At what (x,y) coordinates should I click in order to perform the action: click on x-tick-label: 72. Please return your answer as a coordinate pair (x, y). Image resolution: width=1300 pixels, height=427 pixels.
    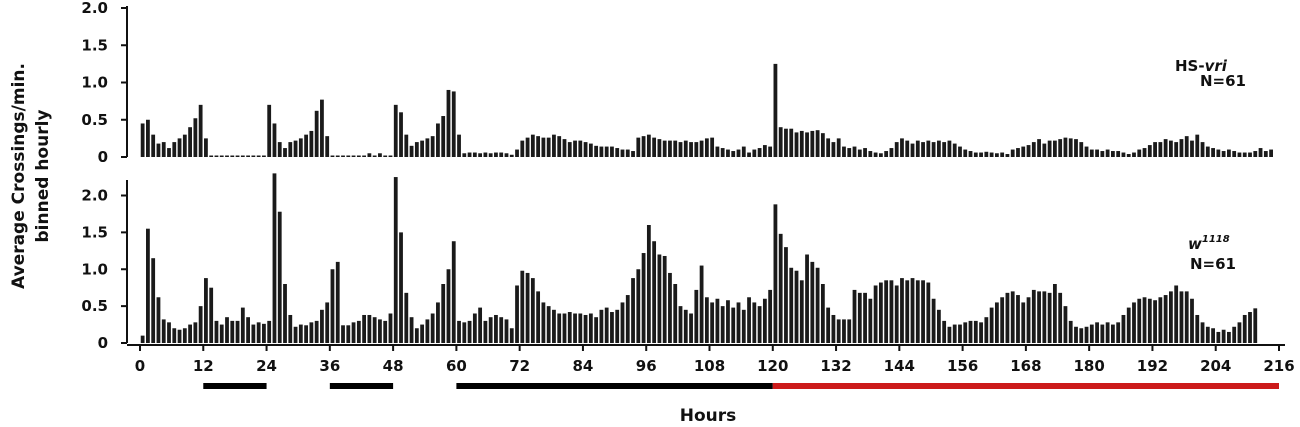
    Looking at the image, I should click on (519, 366).